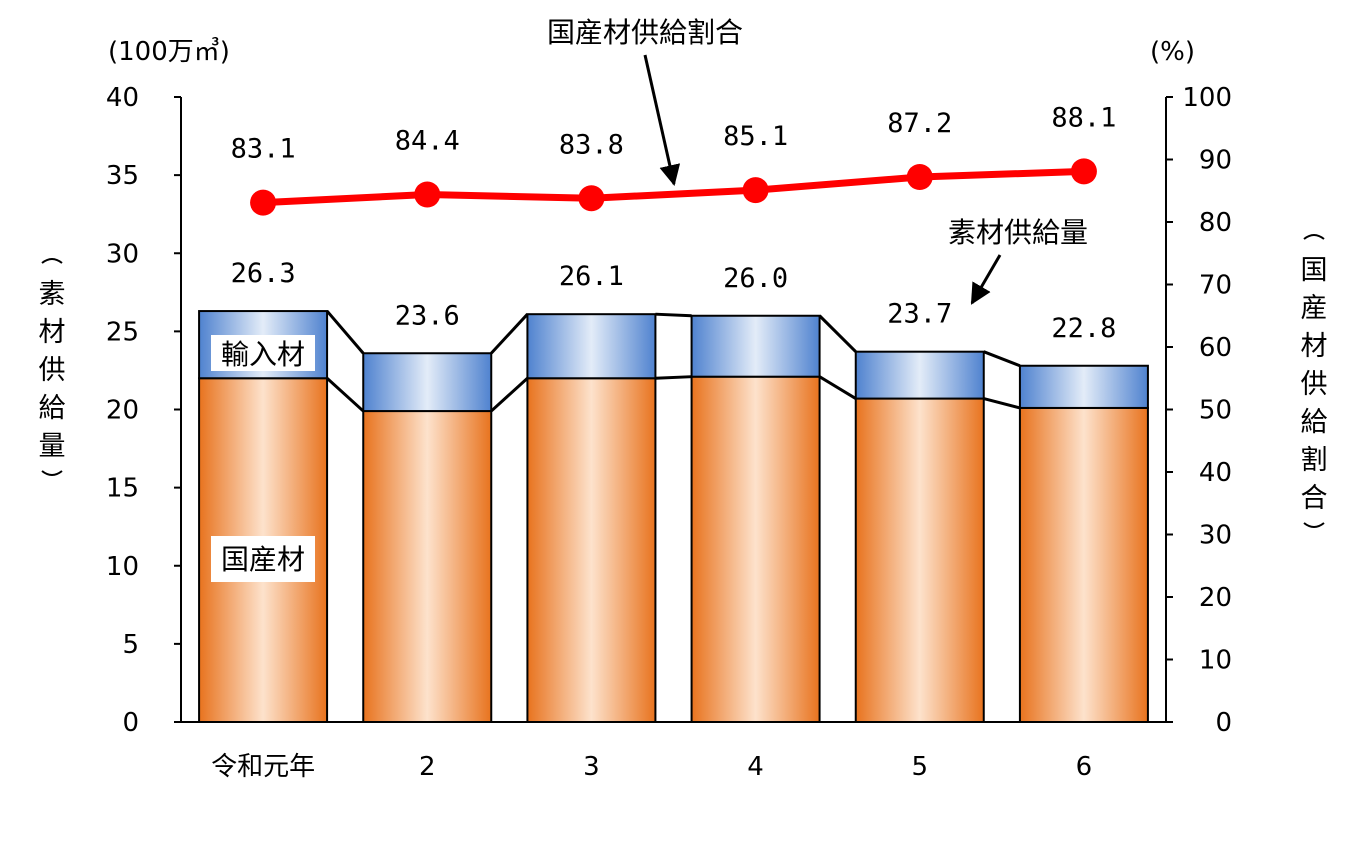  I want to click on imported-label: 輸入材, so click(263, 354).